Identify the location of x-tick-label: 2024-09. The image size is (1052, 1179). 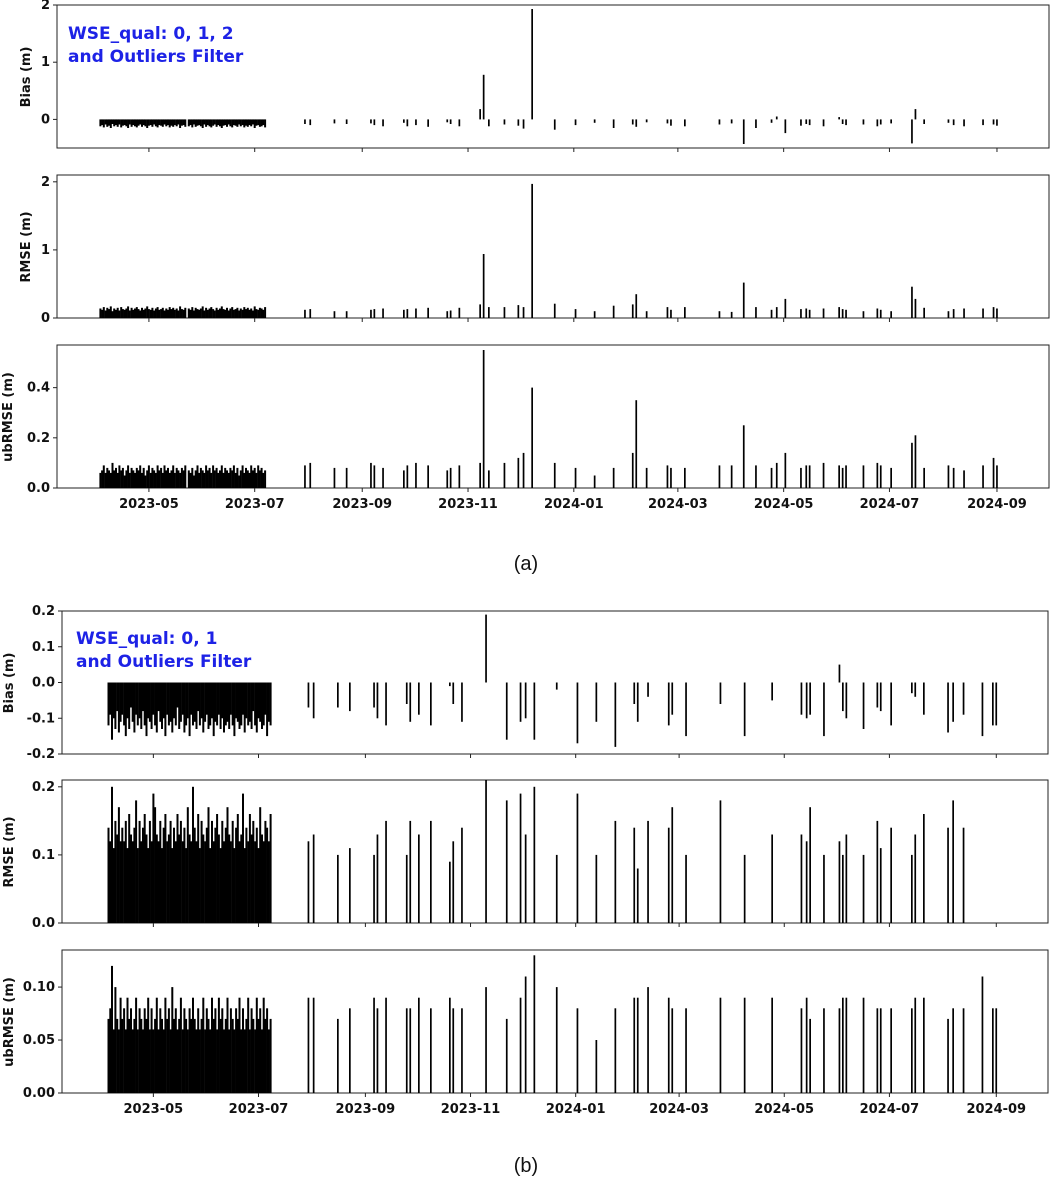
(996, 1109).